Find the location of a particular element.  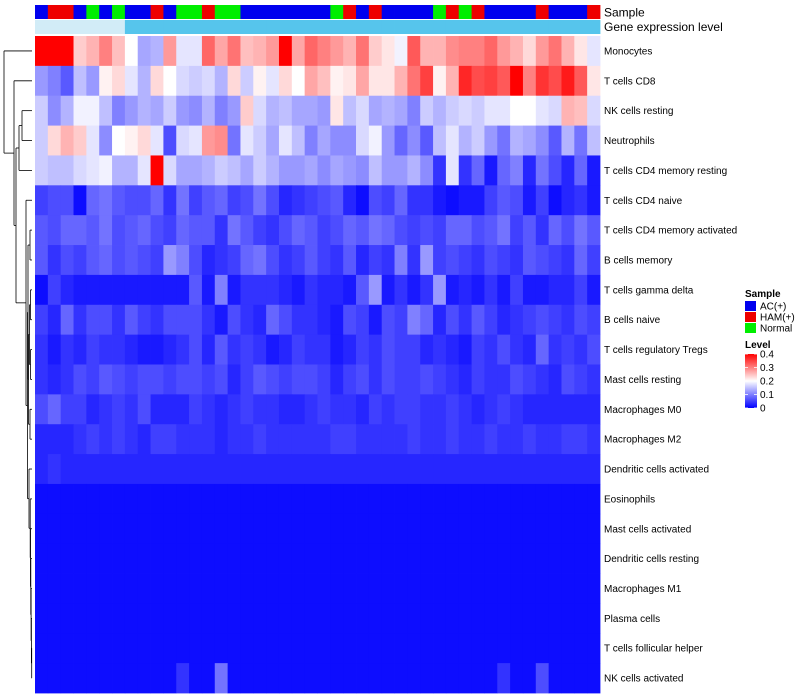

row-label: T cells CD4 memory resting is located at coordinates (665, 171).